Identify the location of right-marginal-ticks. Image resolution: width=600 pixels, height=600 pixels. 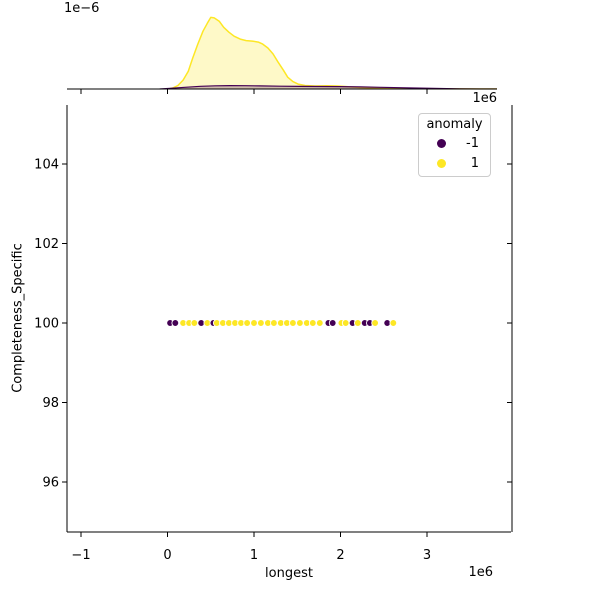
(509, 323).